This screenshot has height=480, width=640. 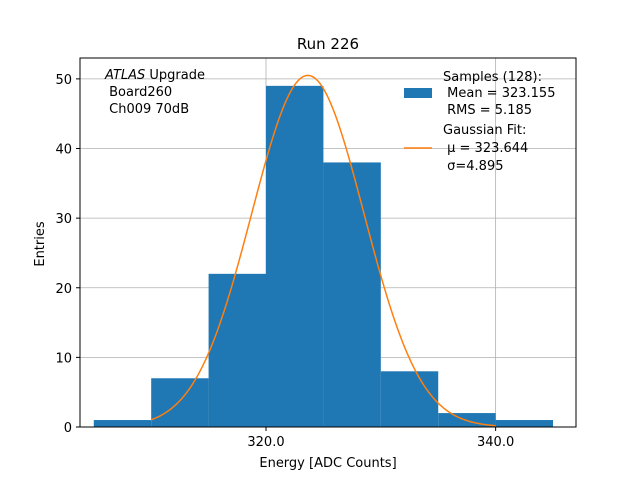 I want to click on y-tick-label-5: 50, so click(x=63, y=80).